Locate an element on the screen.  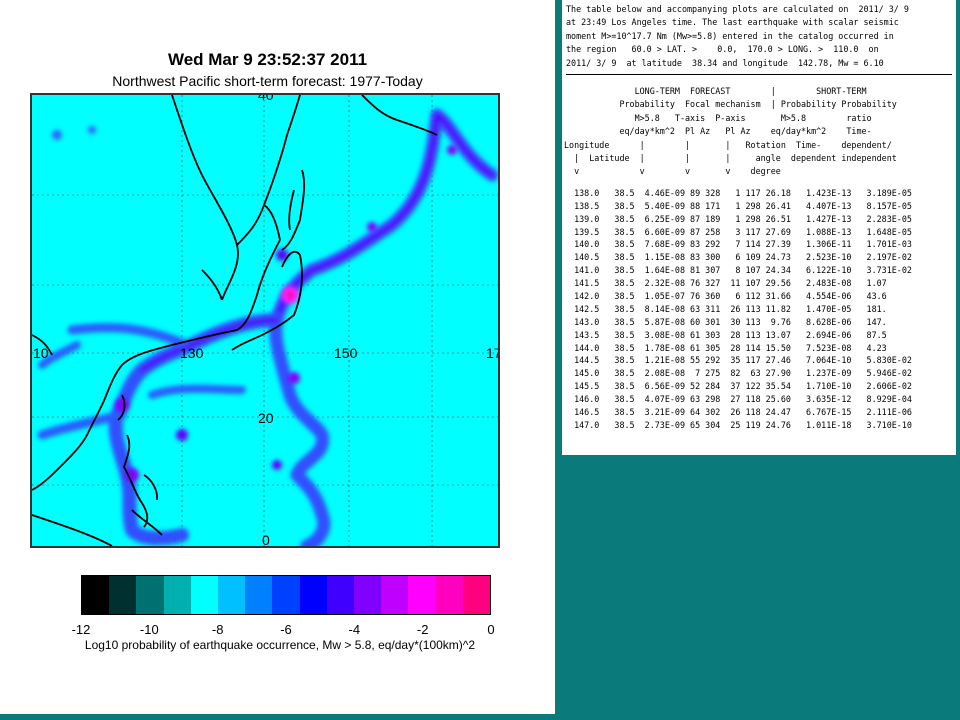
grid-label-lon-130: 130 is located at coordinates (192, 353).